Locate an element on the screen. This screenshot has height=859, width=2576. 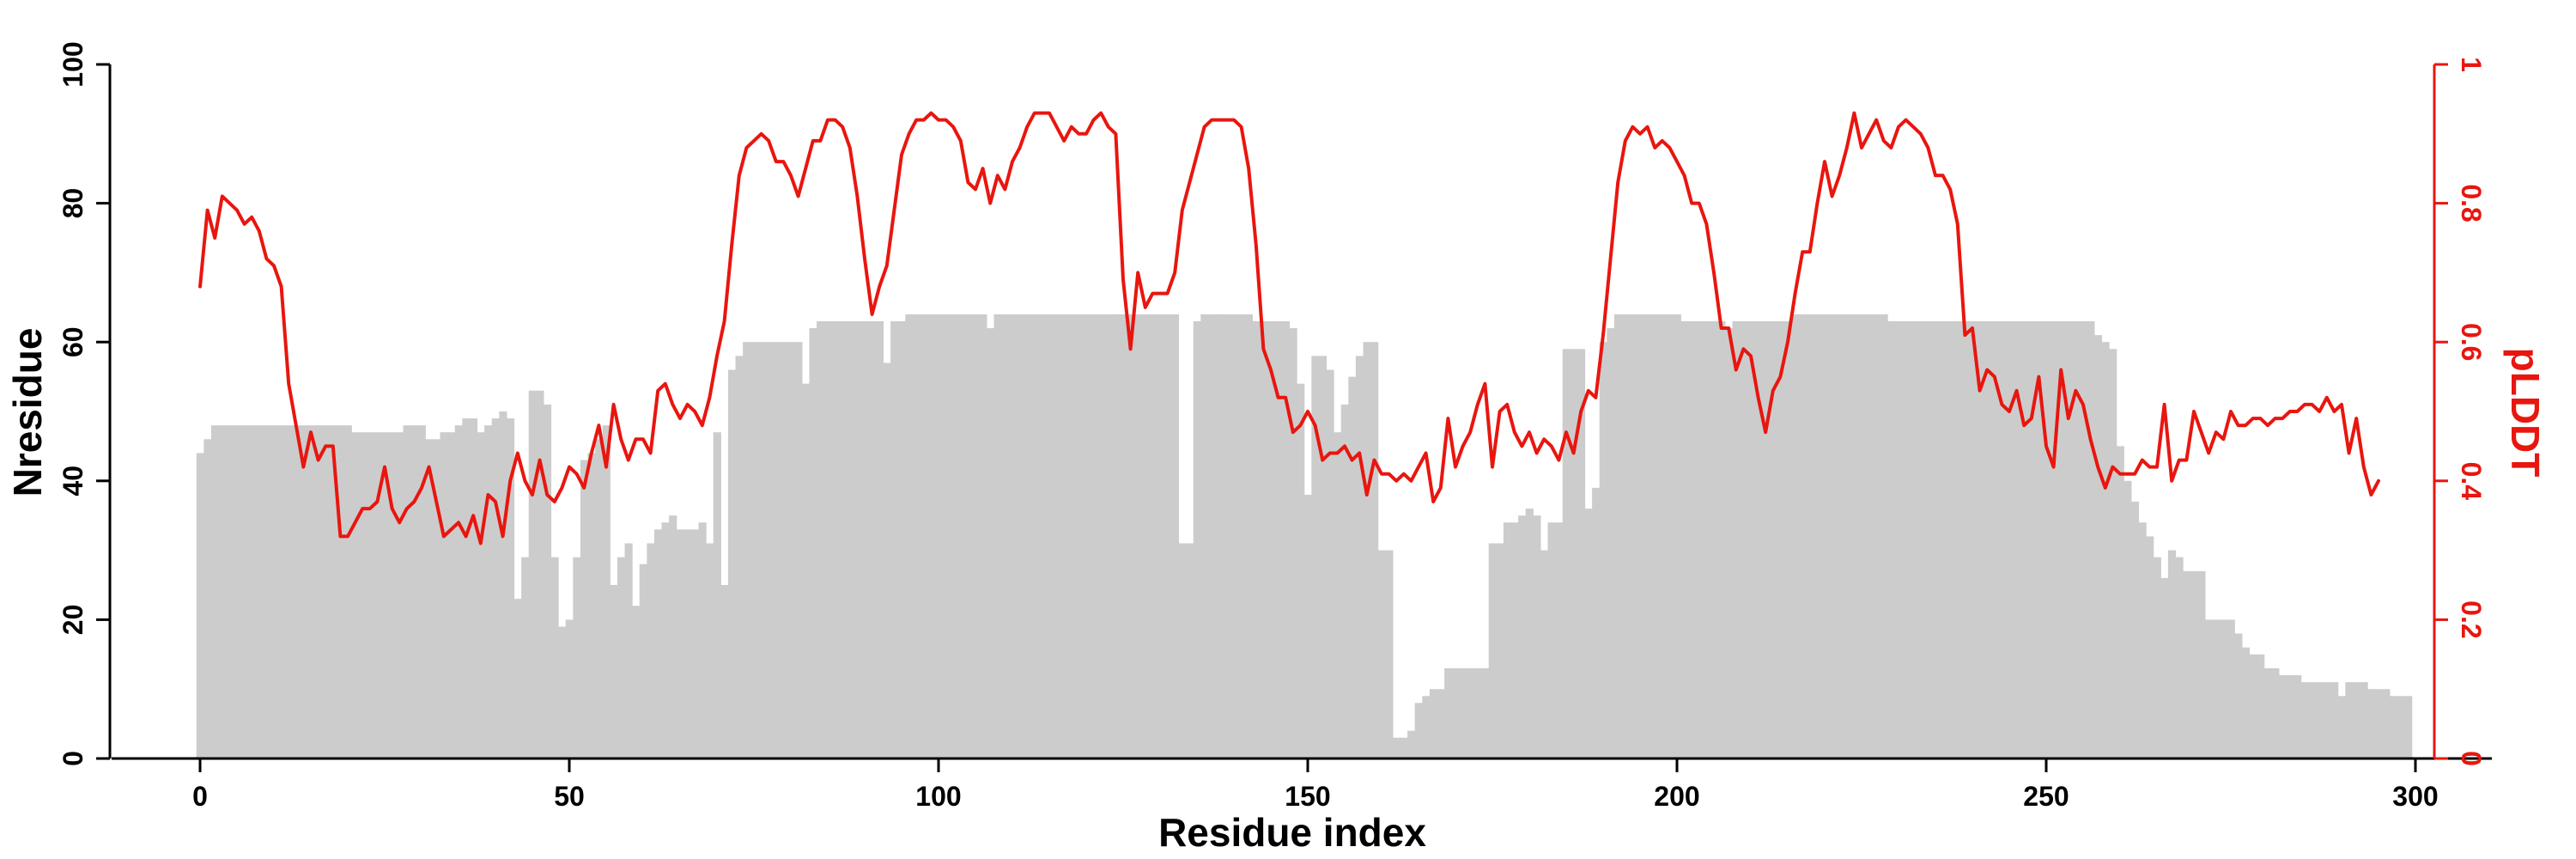
right-axis-tick-label: 0.8 is located at coordinates (2471, 203).